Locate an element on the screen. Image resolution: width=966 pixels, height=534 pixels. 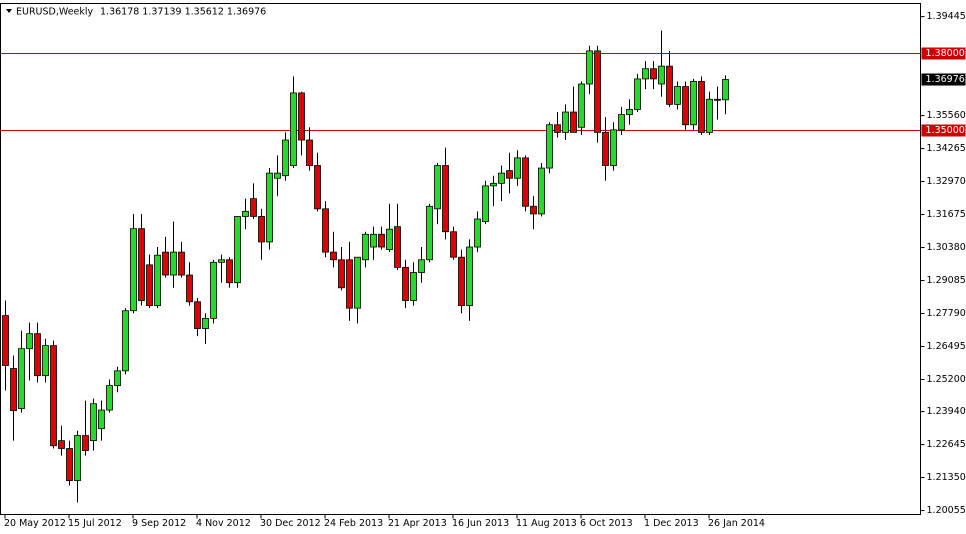
last-price-label: 1.36976 is located at coordinates (945, 79).